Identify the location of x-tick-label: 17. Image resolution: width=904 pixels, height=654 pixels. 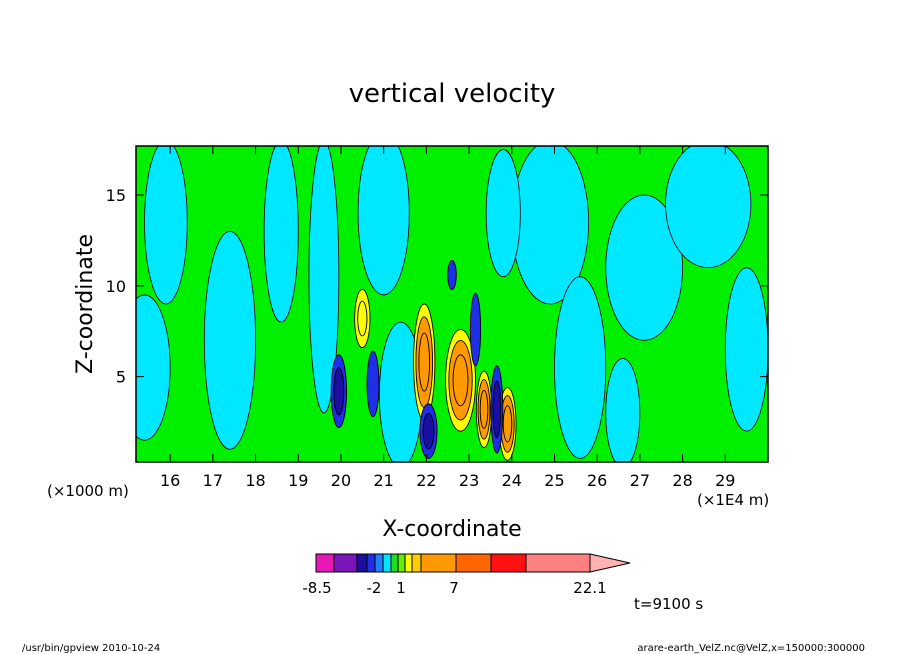
(213, 480).